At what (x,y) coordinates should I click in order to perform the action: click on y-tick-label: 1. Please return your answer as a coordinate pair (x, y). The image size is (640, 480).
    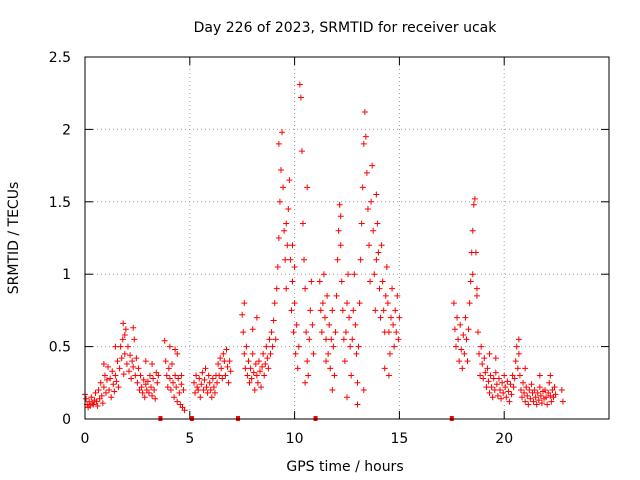
    Looking at the image, I should click on (66, 275).